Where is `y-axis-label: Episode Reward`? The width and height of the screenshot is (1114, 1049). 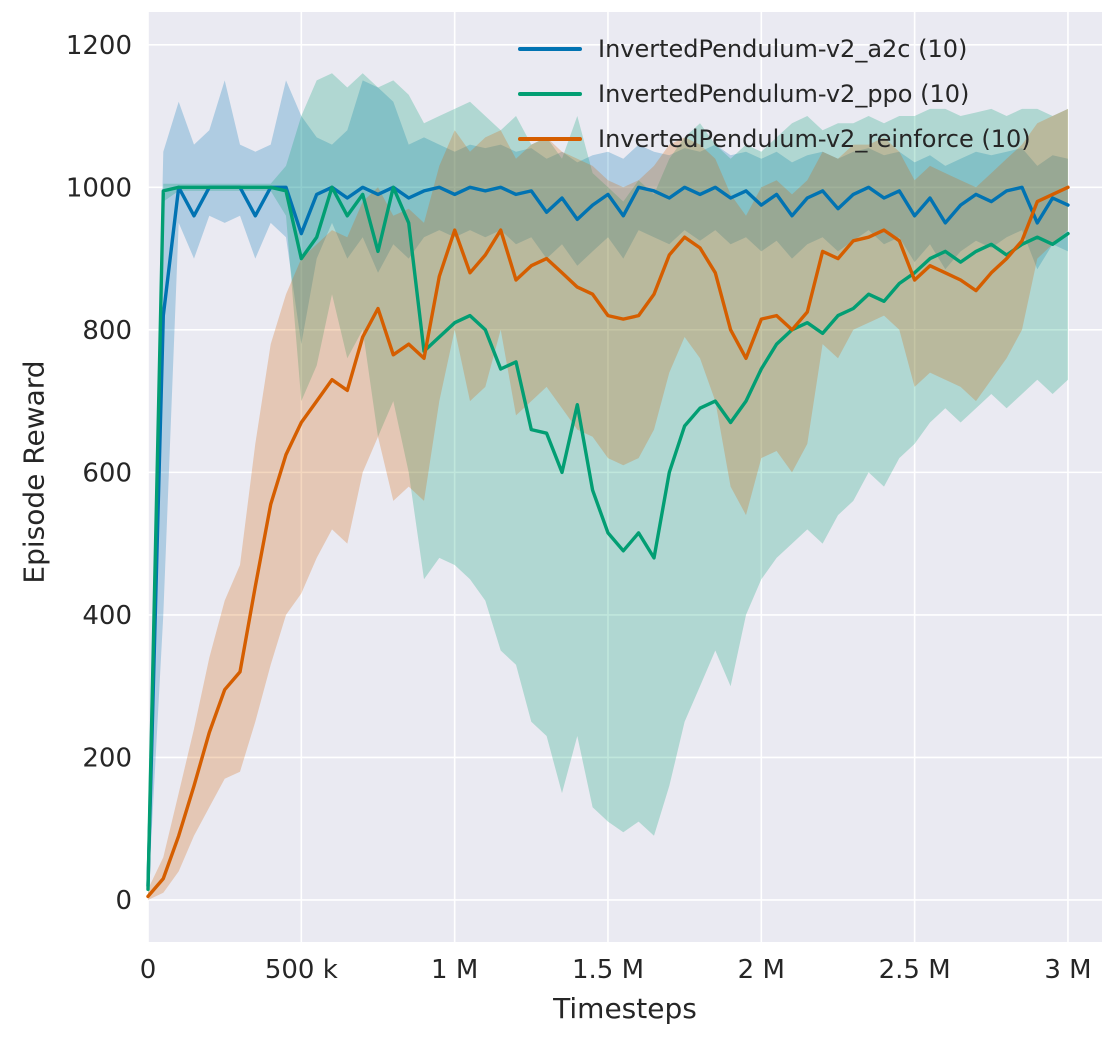 y-axis-label: Episode Reward is located at coordinates (34, 472).